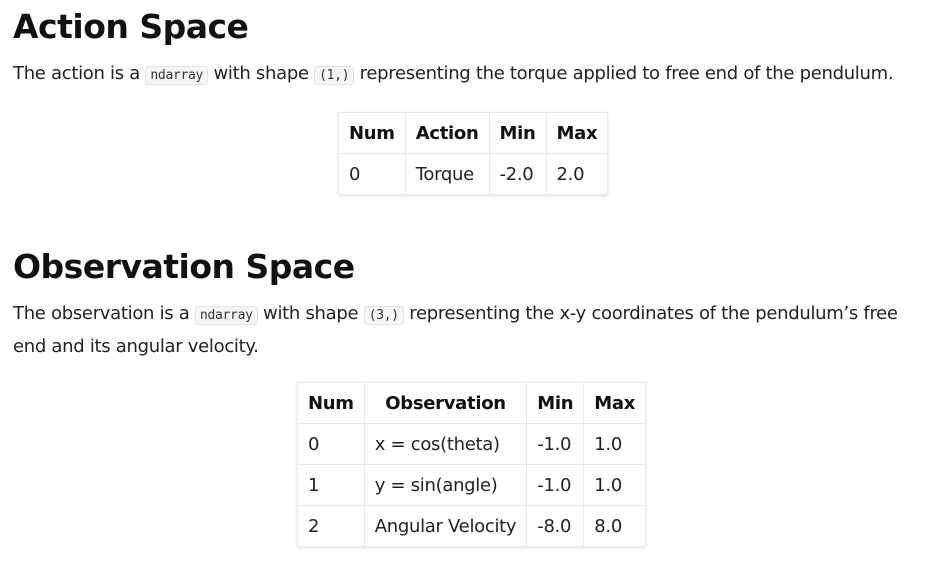  Describe the element at coordinates (445, 444) in the screenshot. I see `cell-observation: x = cos(theta)` at that location.